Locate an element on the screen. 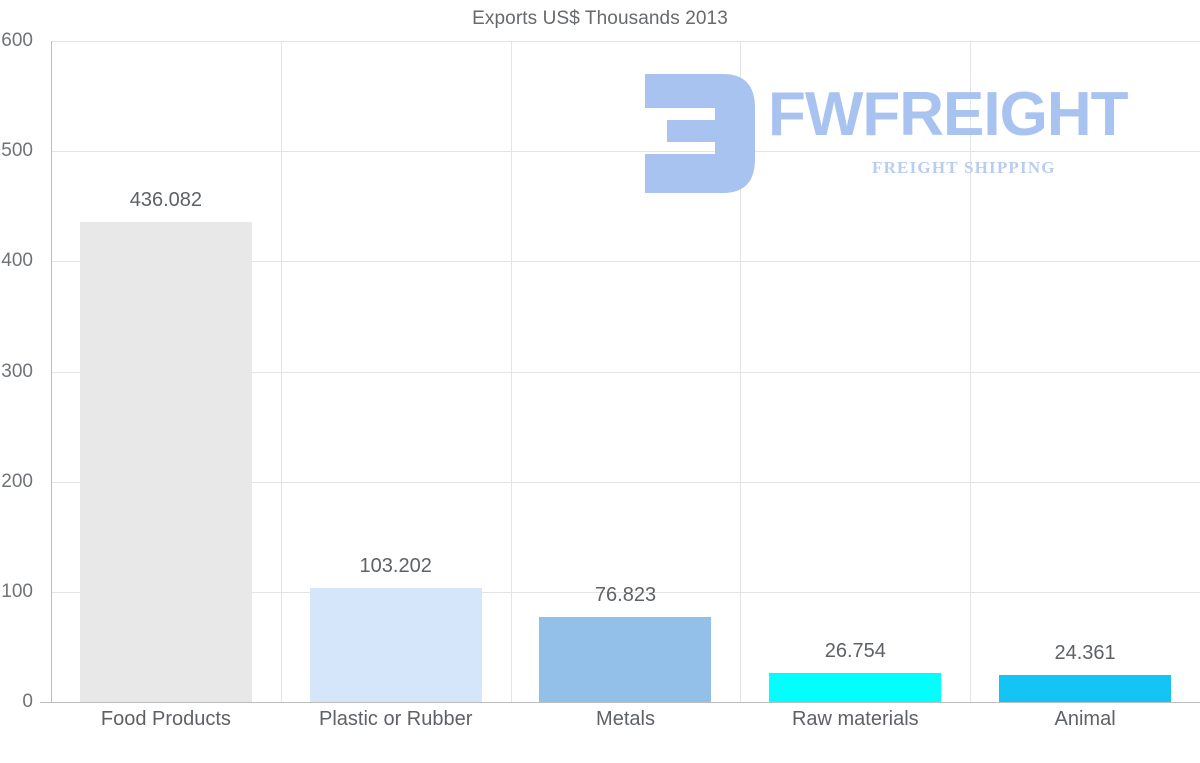 This screenshot has width=1200, height=763. bar-value-label: 103.202 is located at coordinates (395, 566).